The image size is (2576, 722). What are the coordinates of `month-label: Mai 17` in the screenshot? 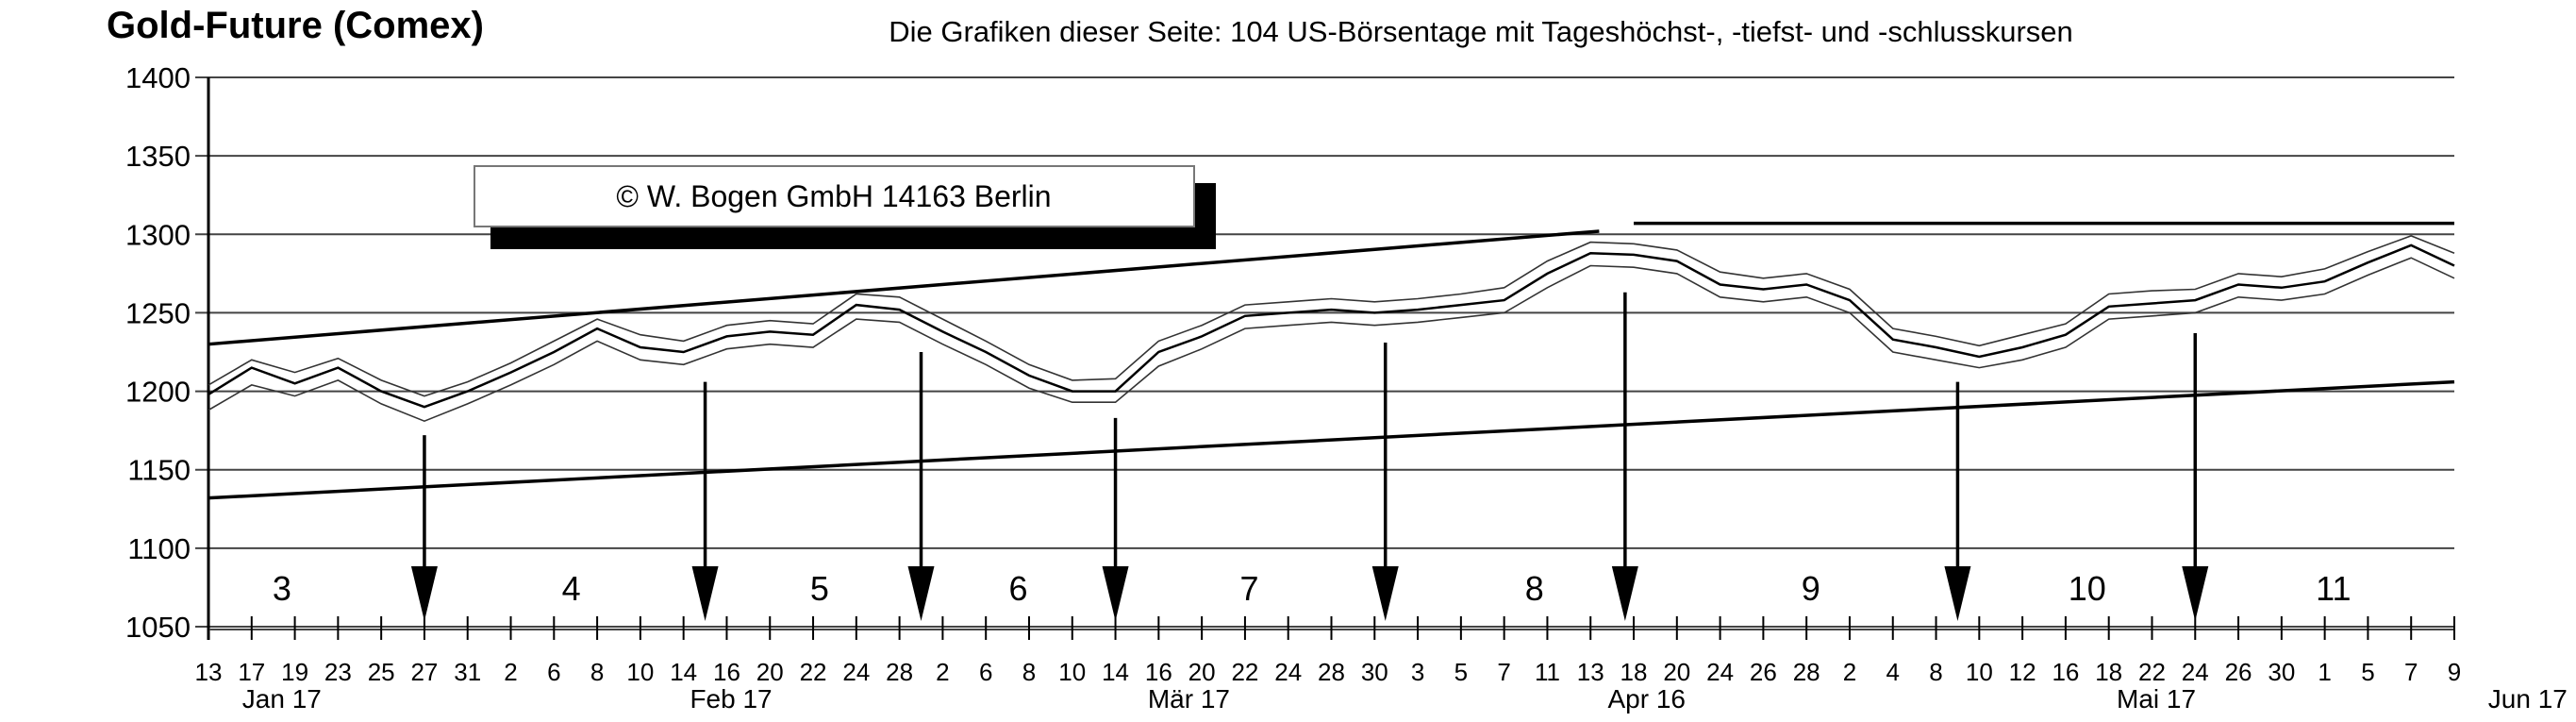 It's located at (2156, 699).